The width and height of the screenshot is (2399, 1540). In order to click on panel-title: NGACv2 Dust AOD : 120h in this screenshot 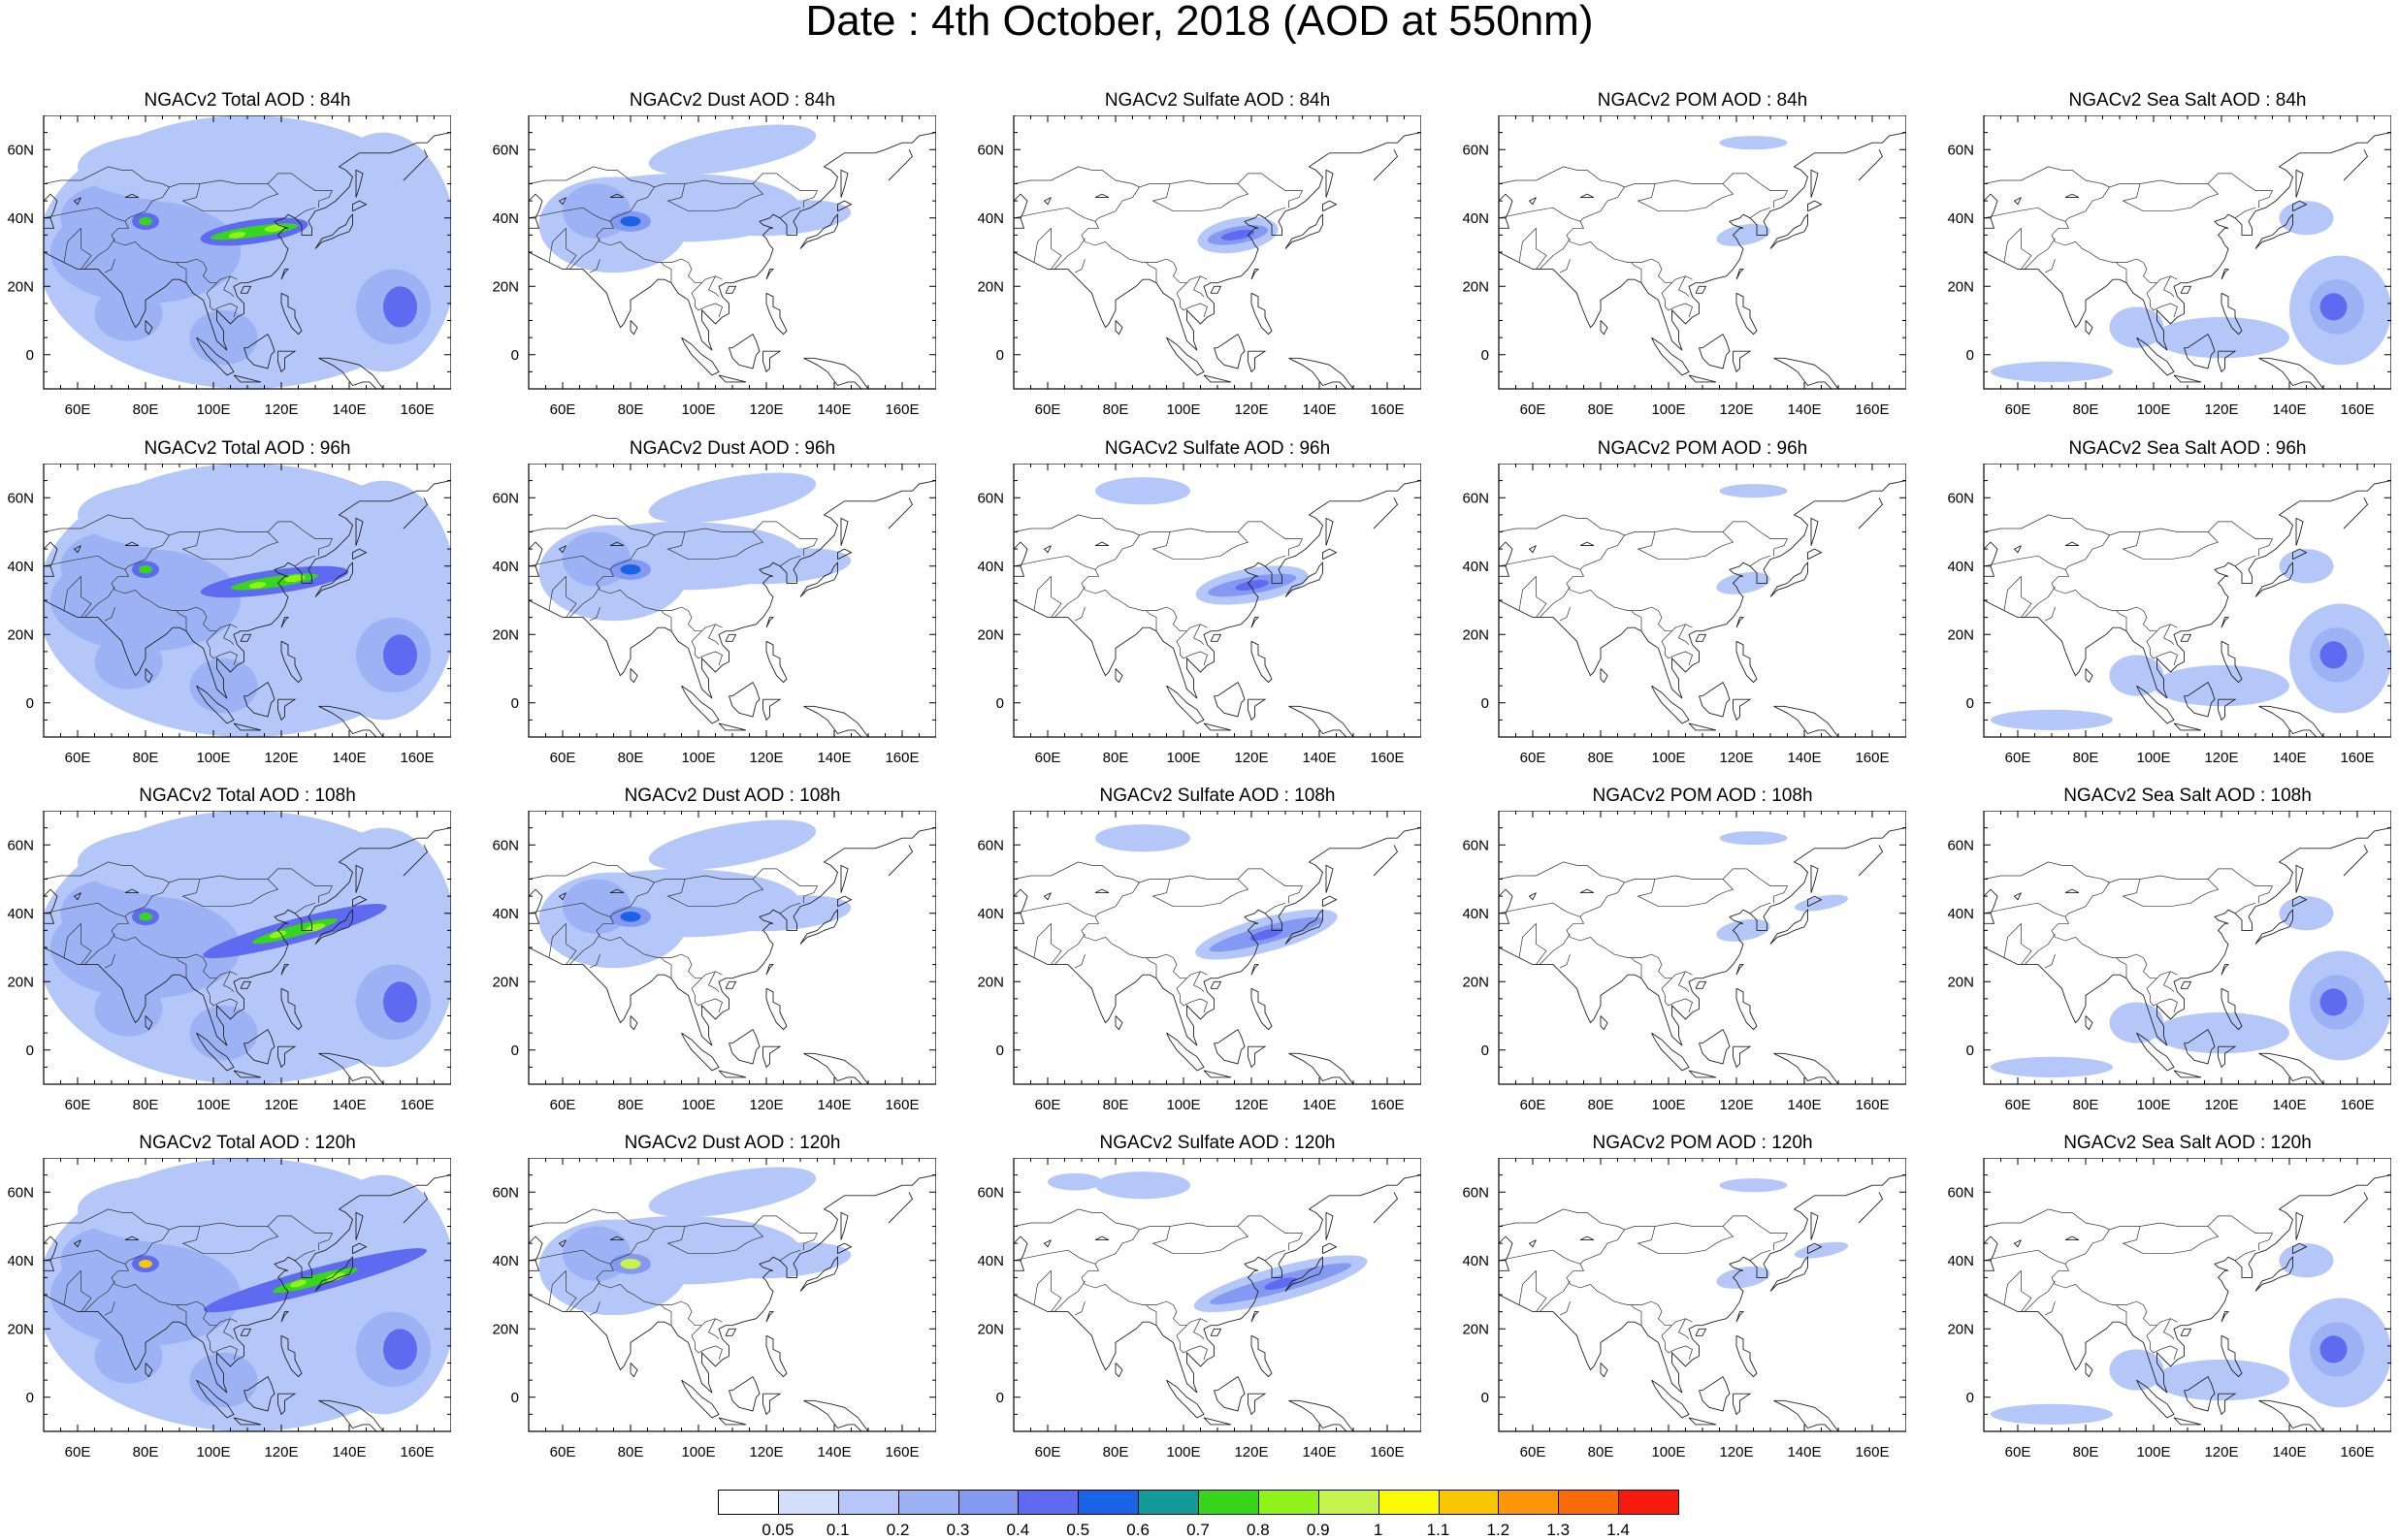, I will do `click(733, 1143)`.